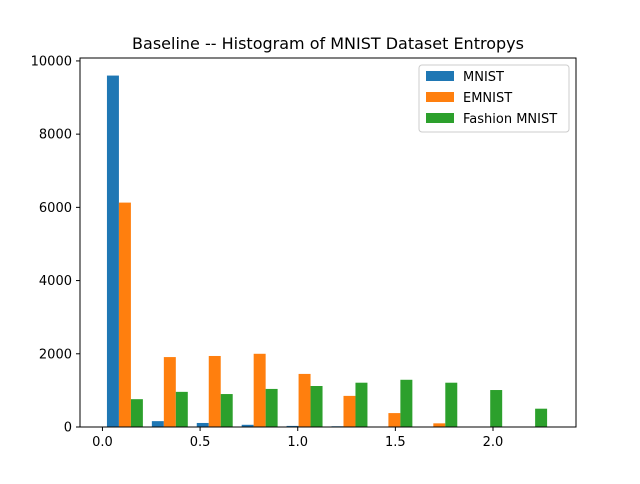 This screenshot has width=640, height=484. I want to click on x-tick-label: 0.5, so click(200, 442).